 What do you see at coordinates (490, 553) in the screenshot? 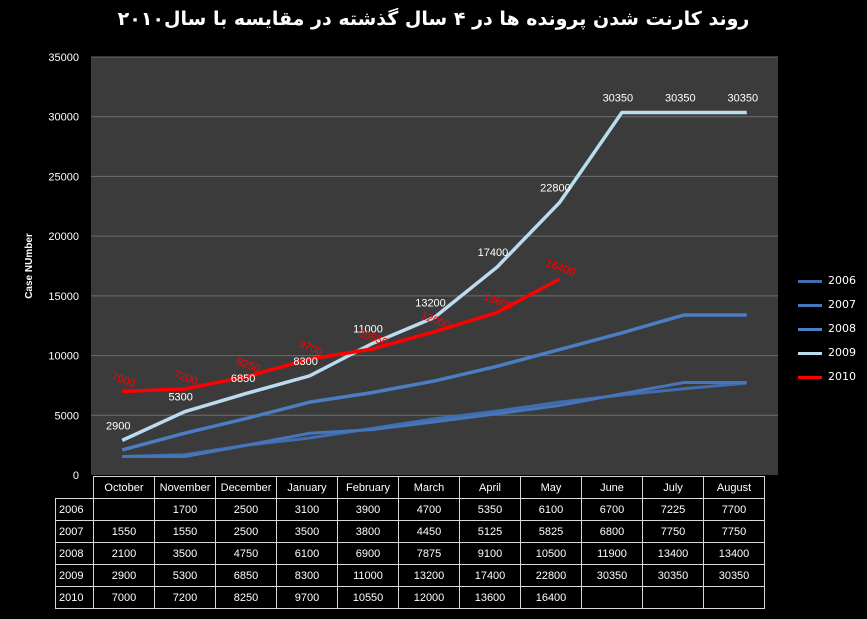
I see `table-cell: 9100` at bounding box center [490, 553].